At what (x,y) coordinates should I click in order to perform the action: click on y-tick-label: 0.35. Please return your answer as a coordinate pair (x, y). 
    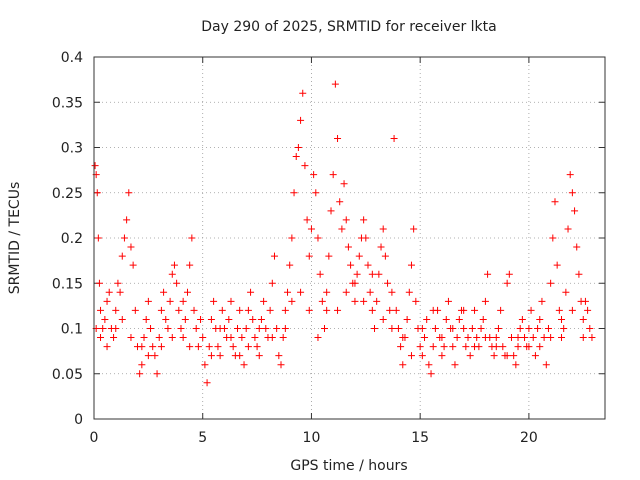
    Looking at the image, I should click on (67, 103).